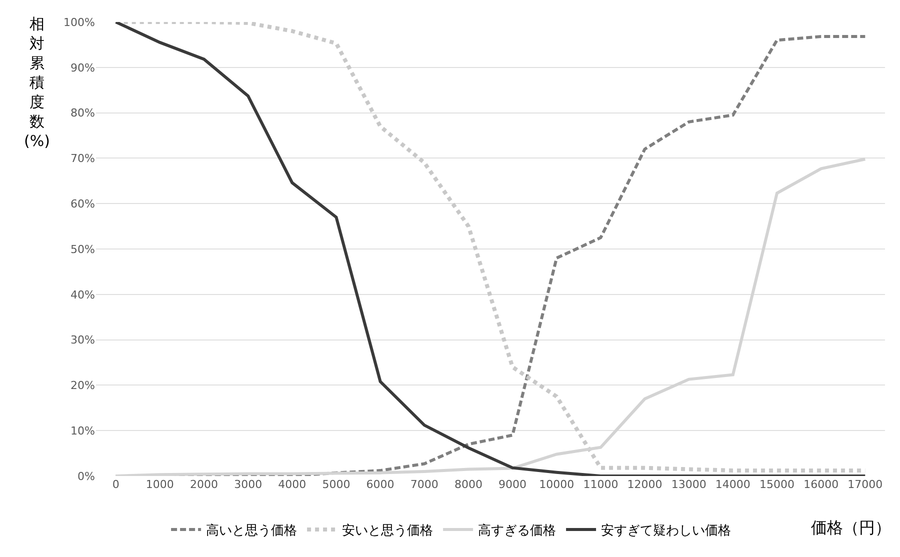 The image size is (900, 557). I want to click on x-tick-label: 17000, so click(865, 484).